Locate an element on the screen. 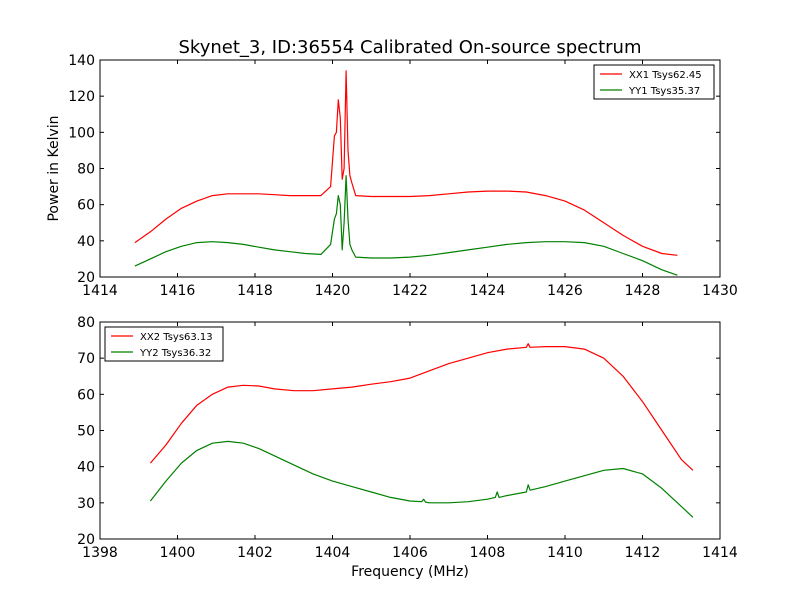 This screenshot has width=800, height=600. bottom-legend: XX2 Tsys63.13 YY2 Tsys36.32 is located at coordinates (164, 344).